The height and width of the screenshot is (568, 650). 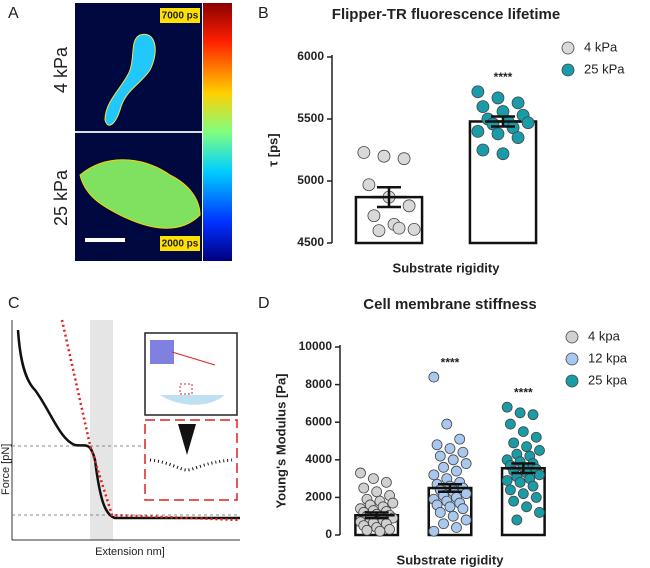 I want to click on y-axis-label: τ [ps], so click(x=272, y=149).